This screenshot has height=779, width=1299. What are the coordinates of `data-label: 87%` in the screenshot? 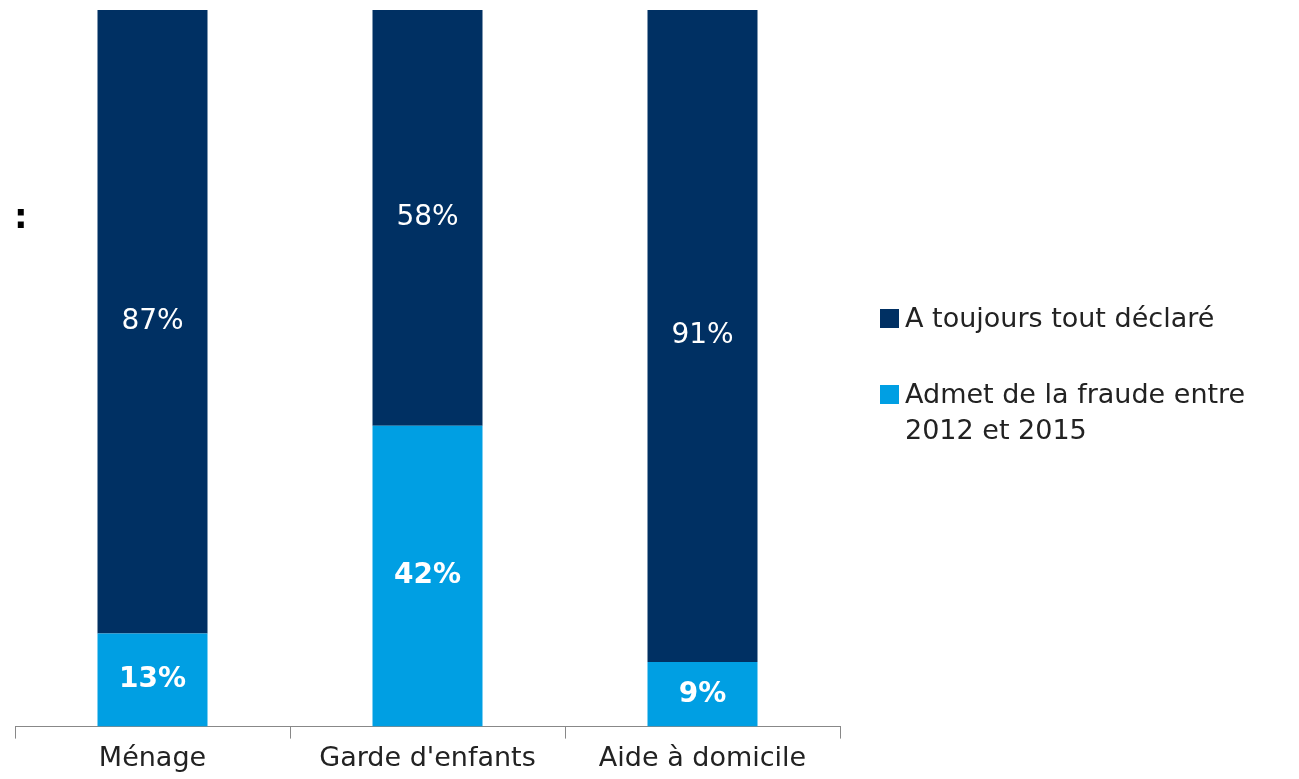 It's located at (152, 319).